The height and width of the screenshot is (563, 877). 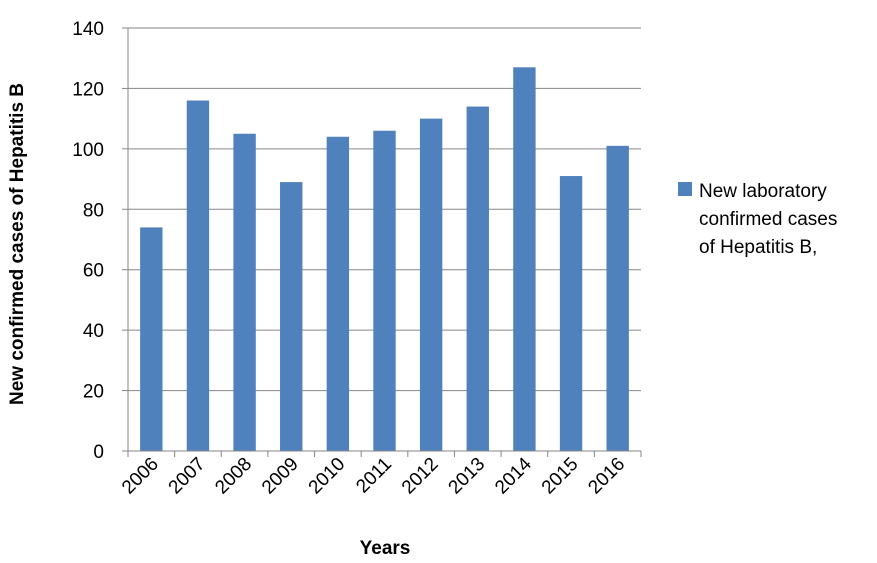 I want to click on x-tick-label: 2009, so click(x=280, y=476).